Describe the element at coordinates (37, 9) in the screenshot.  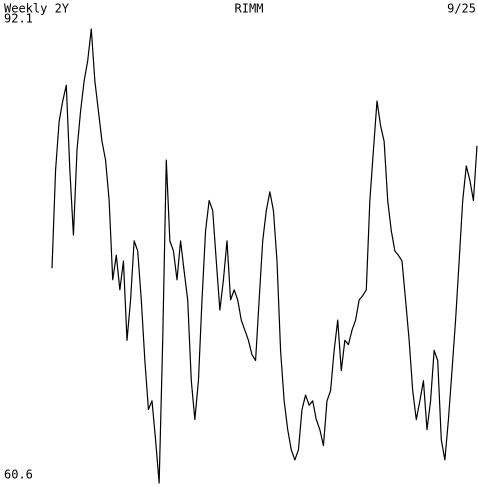
I see `chart-subtitle: Weekly 2Y` at that location.